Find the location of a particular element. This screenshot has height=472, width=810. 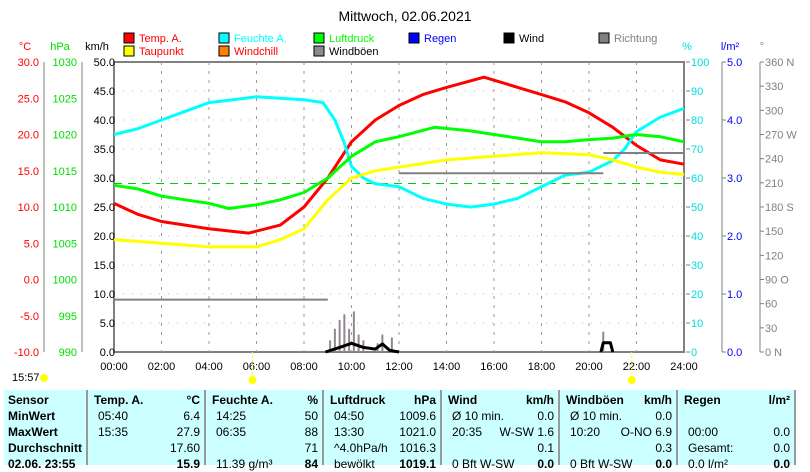

row-label: Durchschnitt is located at coordinates (45, 448).